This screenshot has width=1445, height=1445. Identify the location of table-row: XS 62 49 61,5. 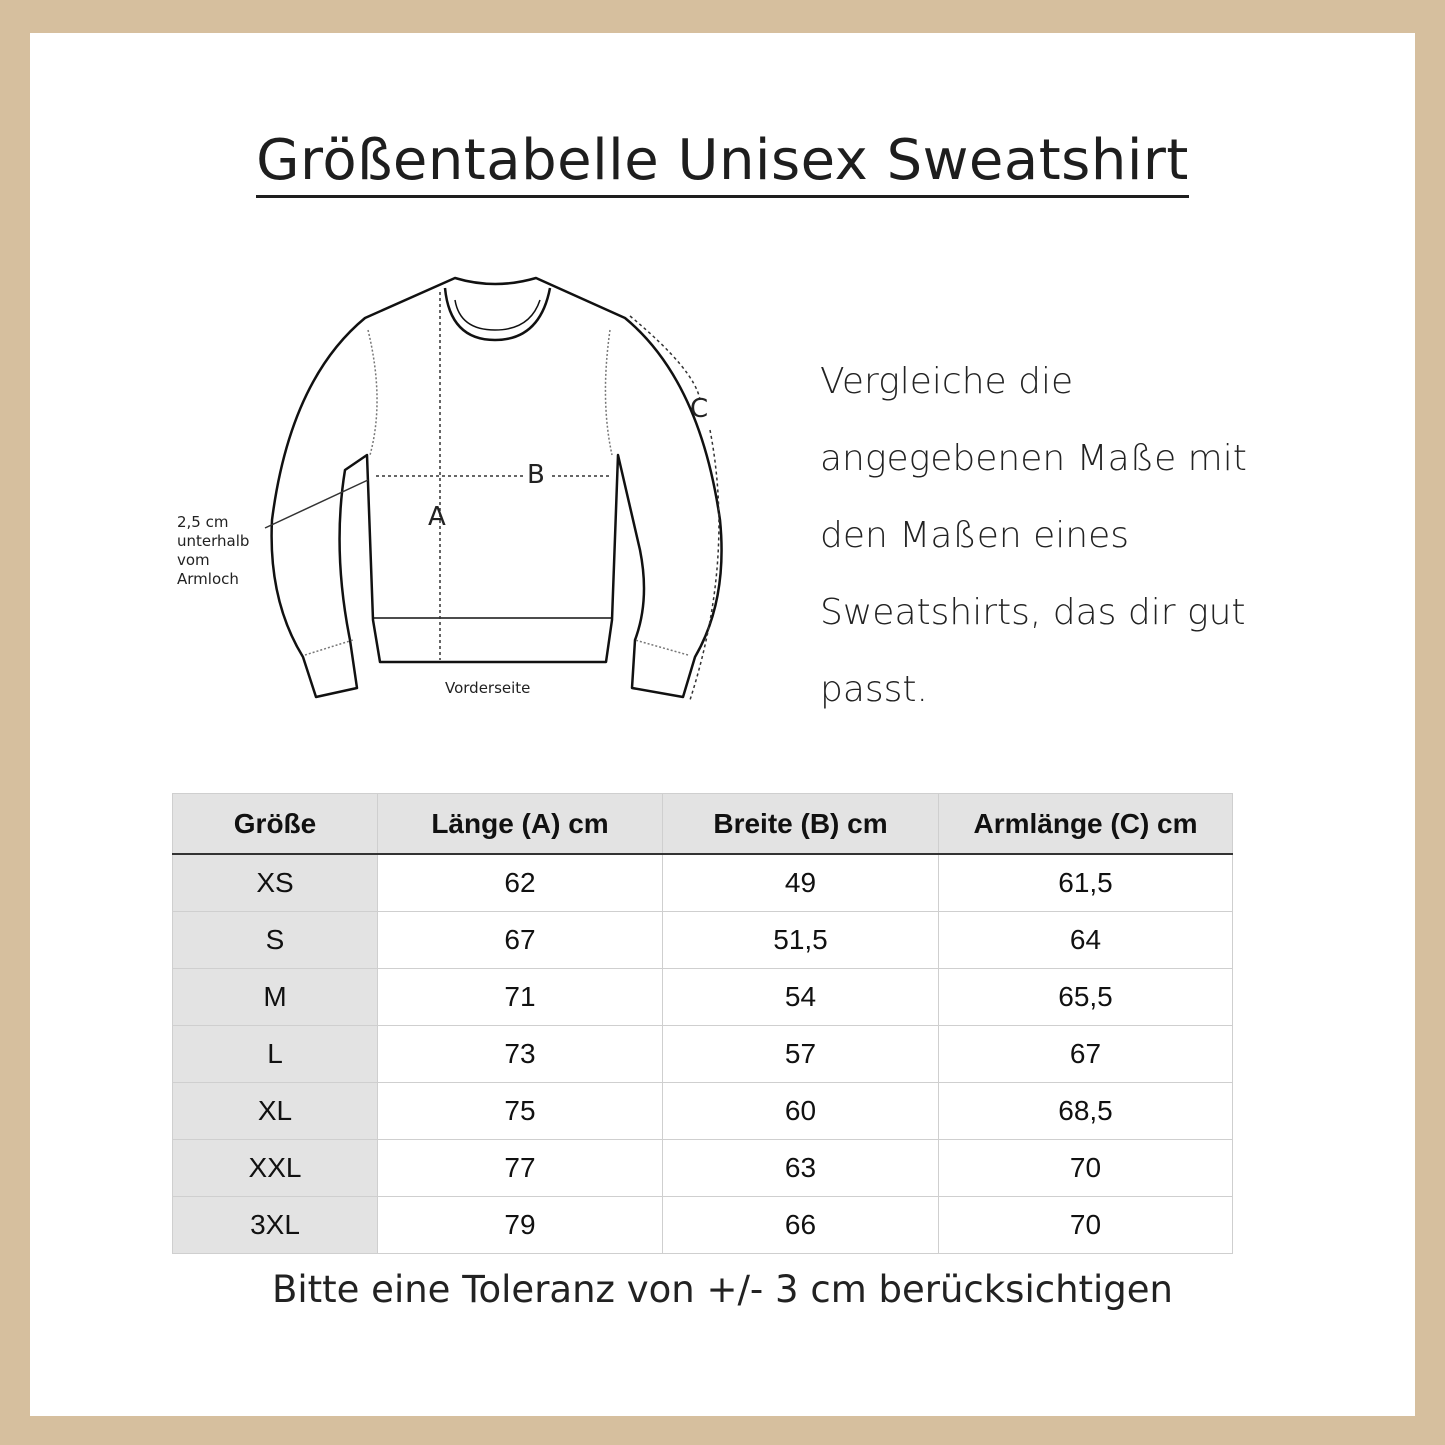
(702, 882).